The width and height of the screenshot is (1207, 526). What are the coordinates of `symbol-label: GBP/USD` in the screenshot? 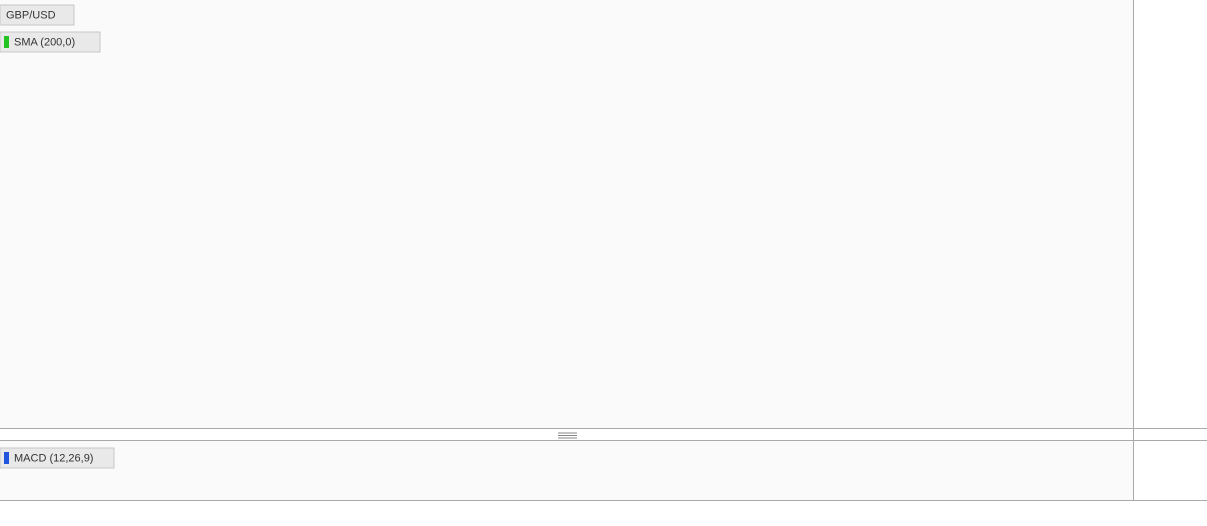 It's located at (31, 15).